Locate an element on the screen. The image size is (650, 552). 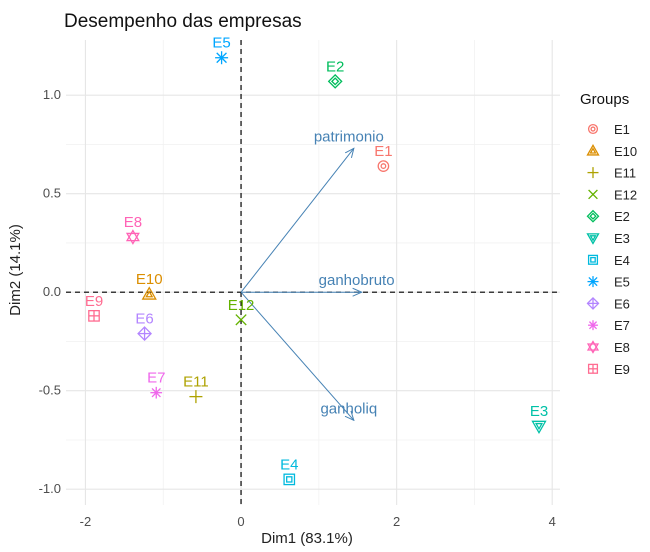
legend-key-e9 is located at coordinates (593, 368).